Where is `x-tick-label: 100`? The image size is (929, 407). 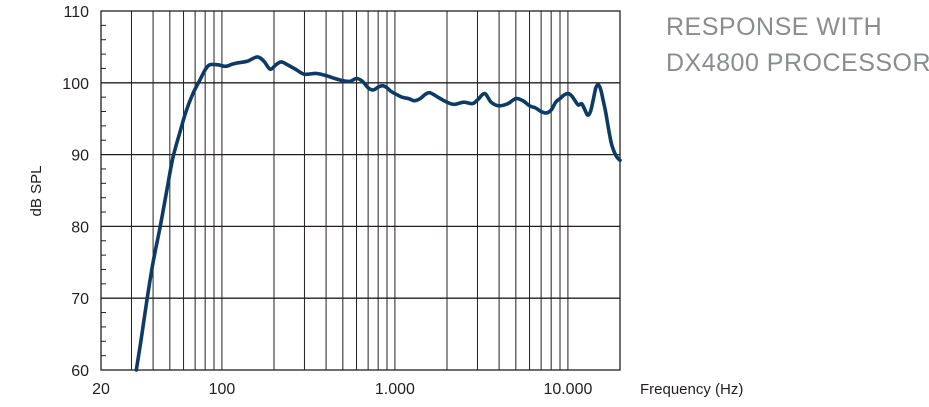
x-tick-label: 100 is located at coordinates (222, 389).